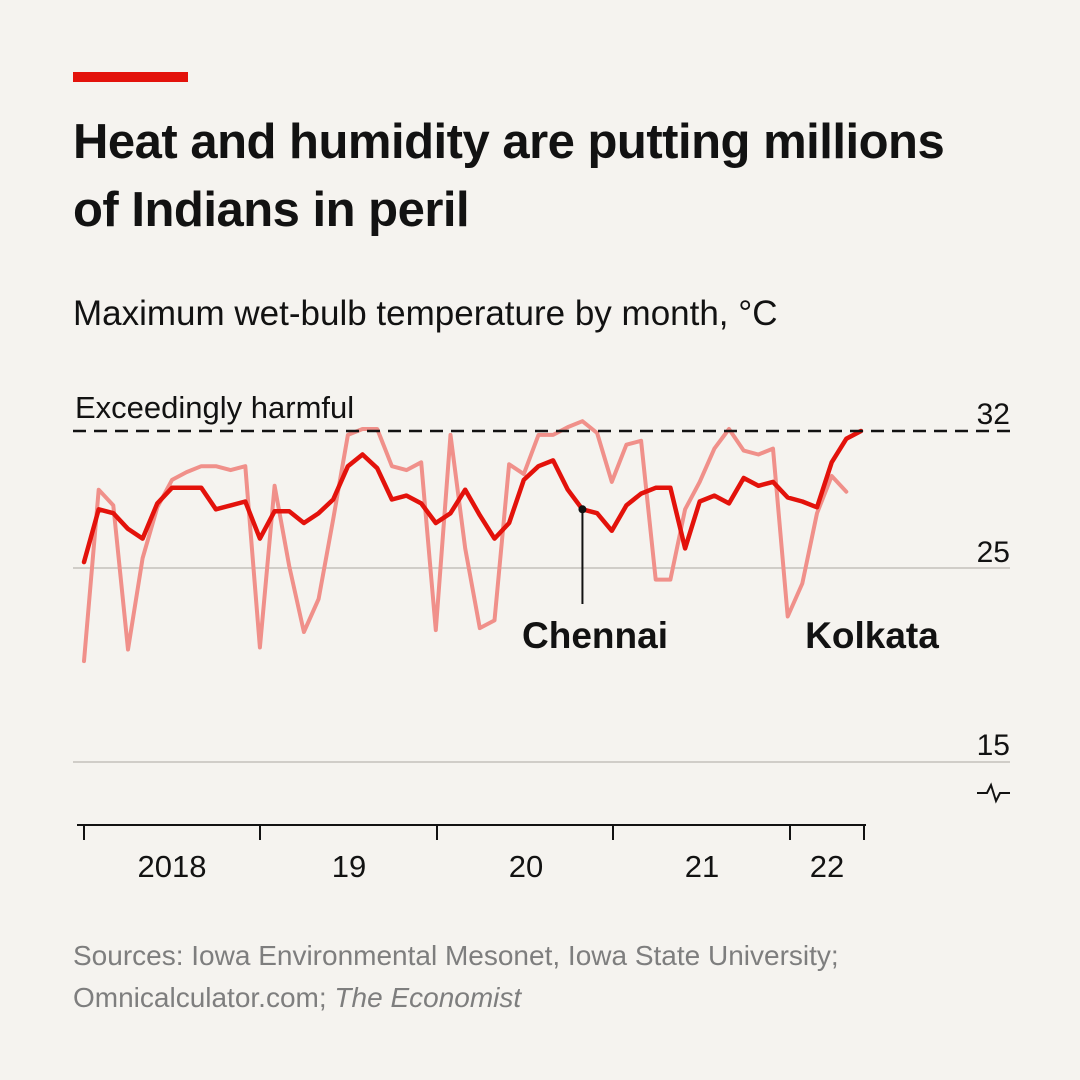 The height and width of the screenshot is (1080, 1080). What do you see at coordinates (526, 866) in the screenshot?
I see `x-tick-label: 20` at bounding box center [526, 866].